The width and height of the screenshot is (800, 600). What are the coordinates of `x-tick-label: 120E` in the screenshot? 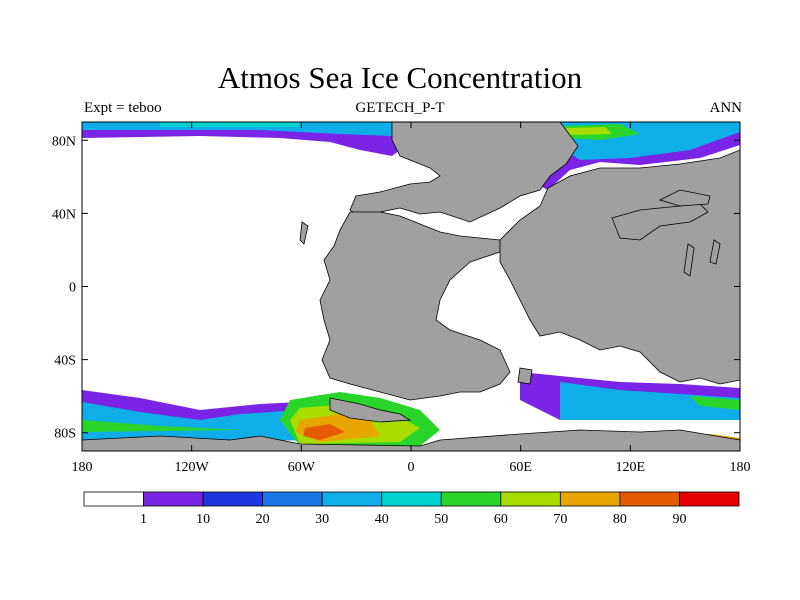 It's located at (631, 467).